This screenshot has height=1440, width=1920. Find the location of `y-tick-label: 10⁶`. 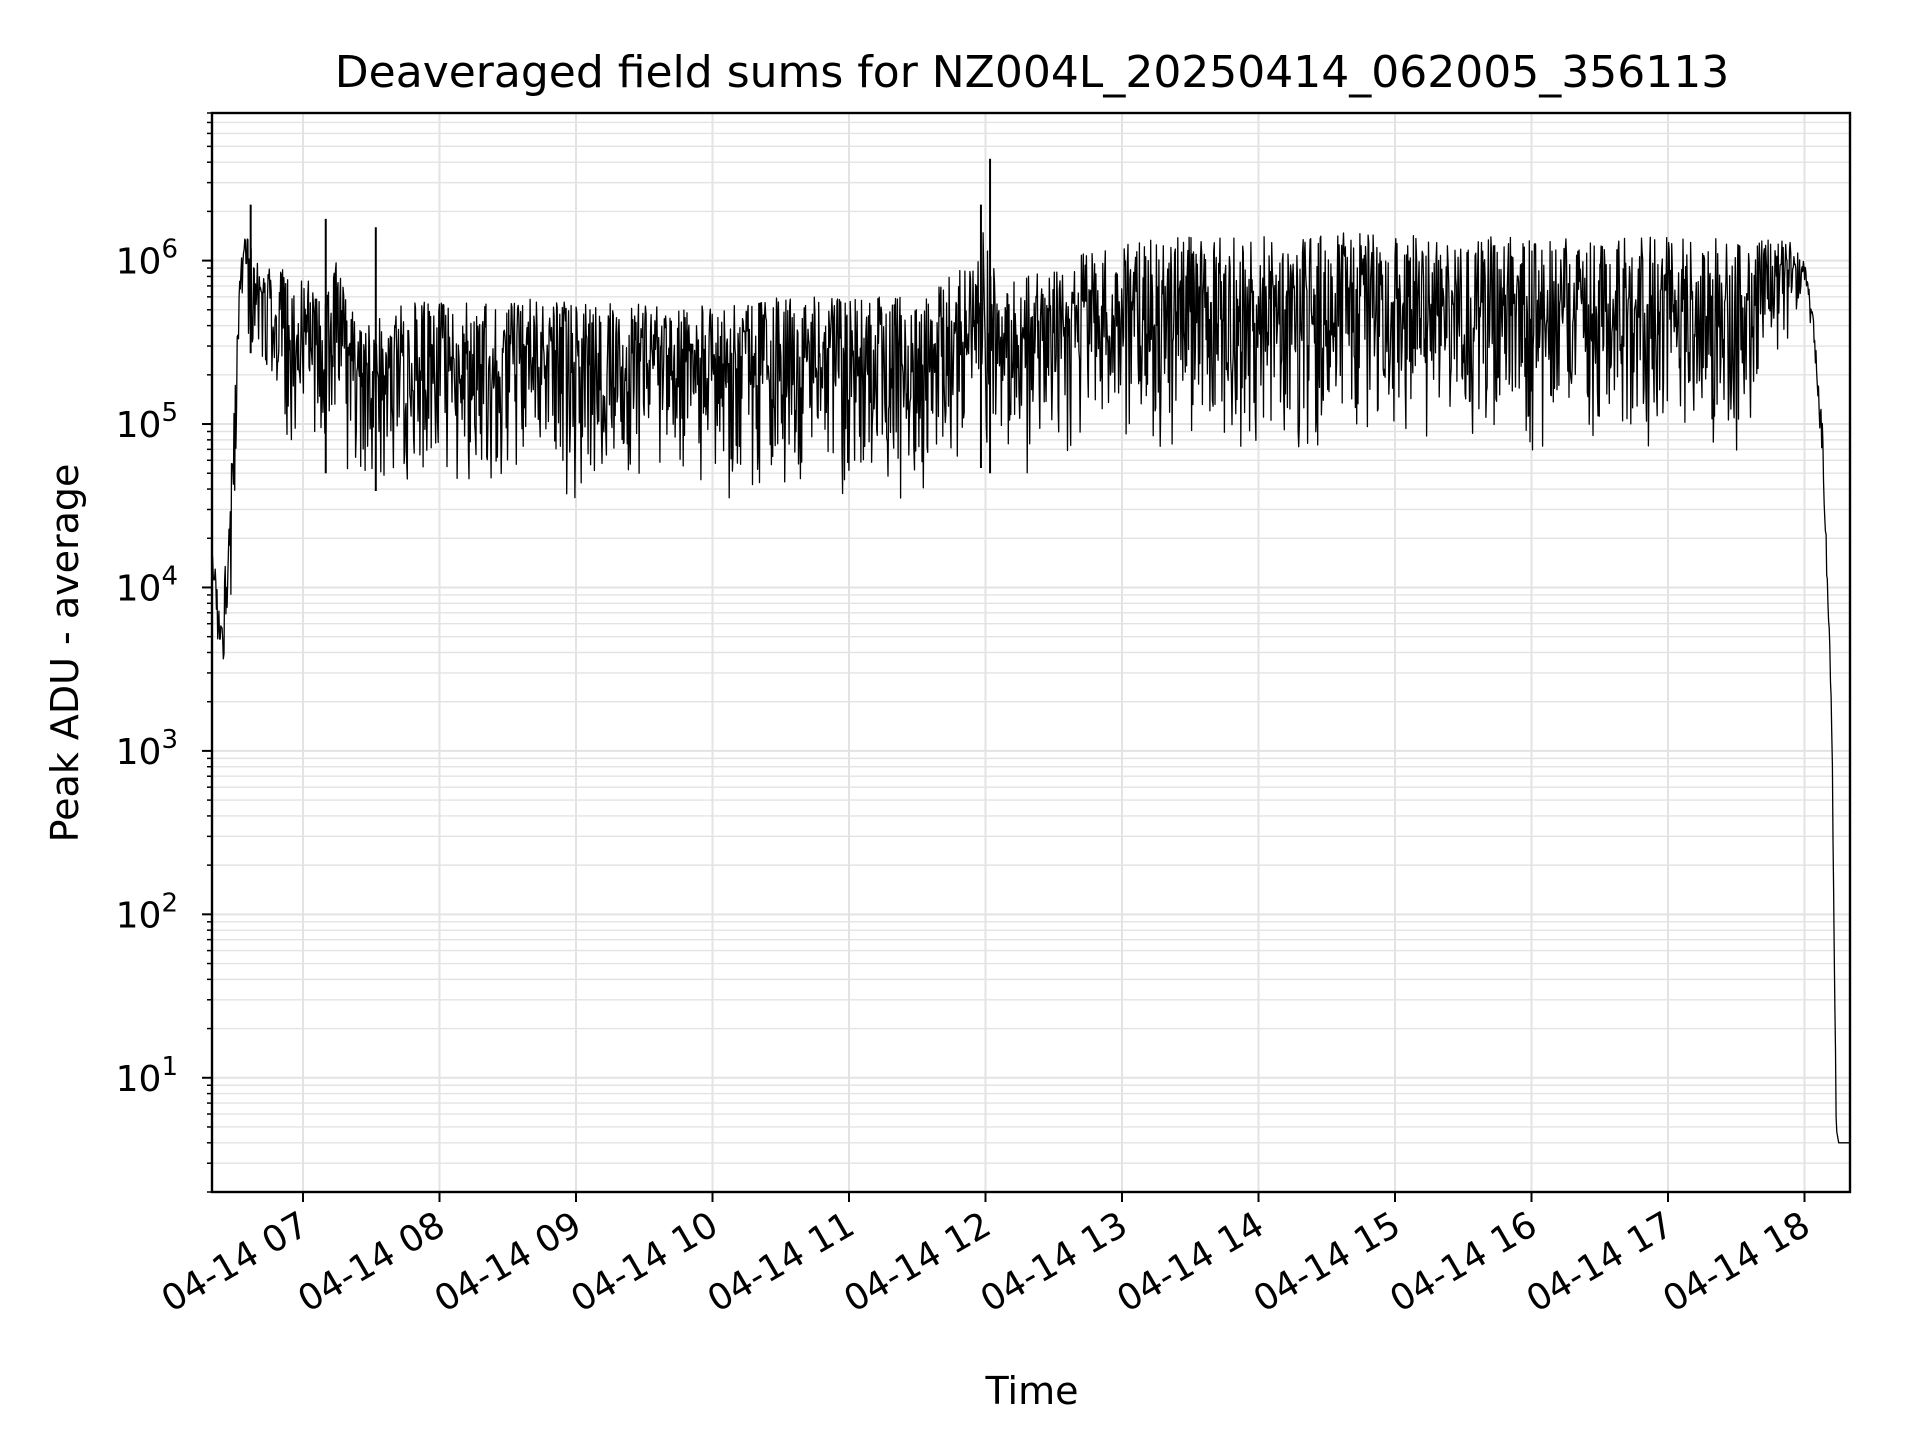

y-tick-label: 10⁶ is located at coordinates (147, 259).